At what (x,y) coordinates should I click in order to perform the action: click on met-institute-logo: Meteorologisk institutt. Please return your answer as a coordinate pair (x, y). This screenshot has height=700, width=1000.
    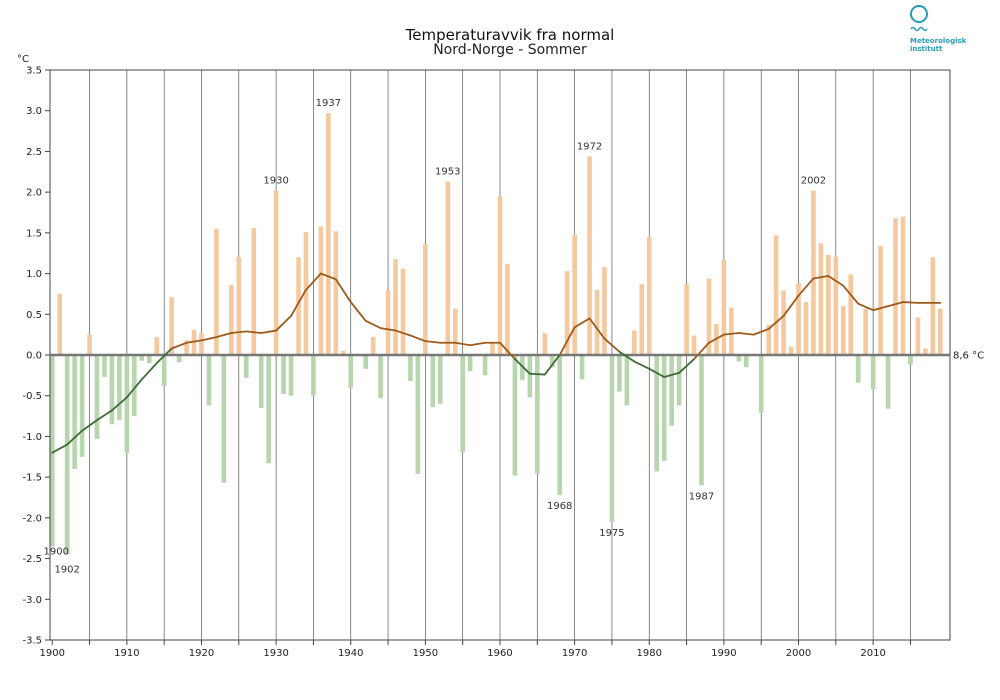
    Looking at the image, I should click on (938, 29).